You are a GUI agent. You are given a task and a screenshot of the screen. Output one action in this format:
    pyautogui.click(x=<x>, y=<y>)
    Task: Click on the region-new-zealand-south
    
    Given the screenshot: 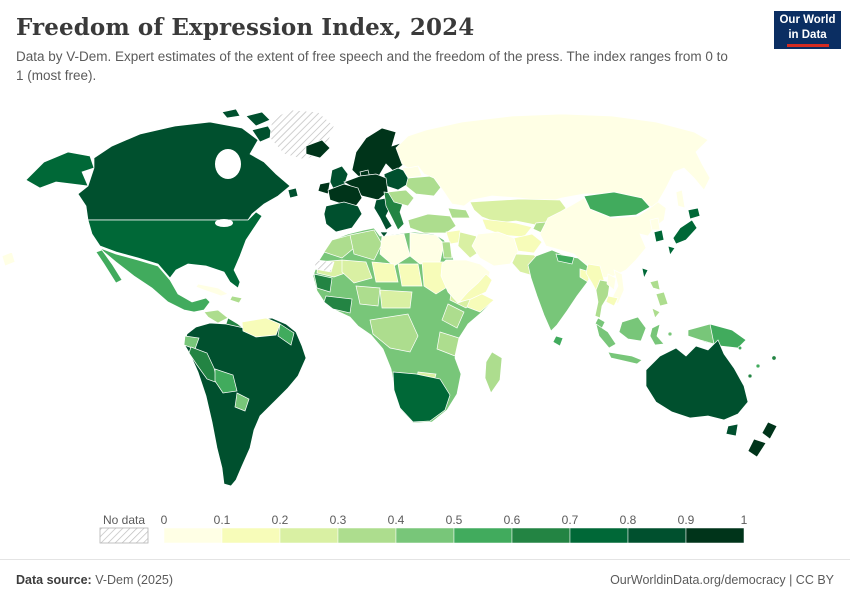 What is the action you would take?
    pyautogui.click(x=757, y=448)
    